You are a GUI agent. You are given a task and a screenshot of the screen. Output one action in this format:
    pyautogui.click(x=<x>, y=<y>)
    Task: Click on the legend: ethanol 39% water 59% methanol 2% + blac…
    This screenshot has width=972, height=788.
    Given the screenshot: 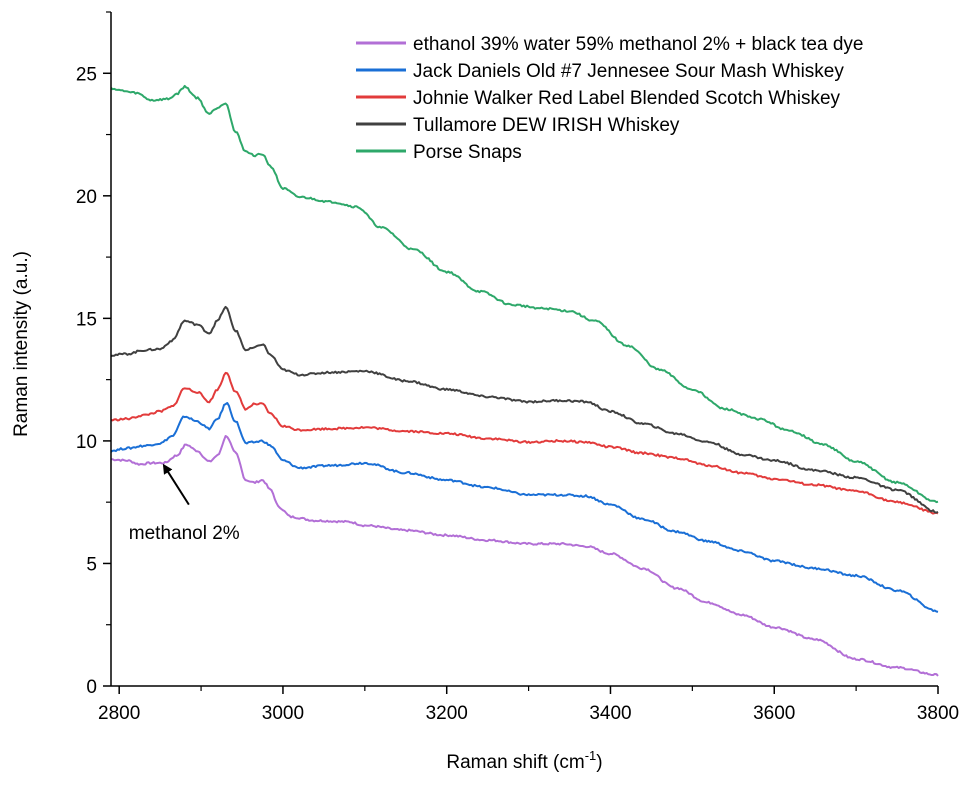 What is the action you would take?
    pyautogui.click(x=609, y=98)
    